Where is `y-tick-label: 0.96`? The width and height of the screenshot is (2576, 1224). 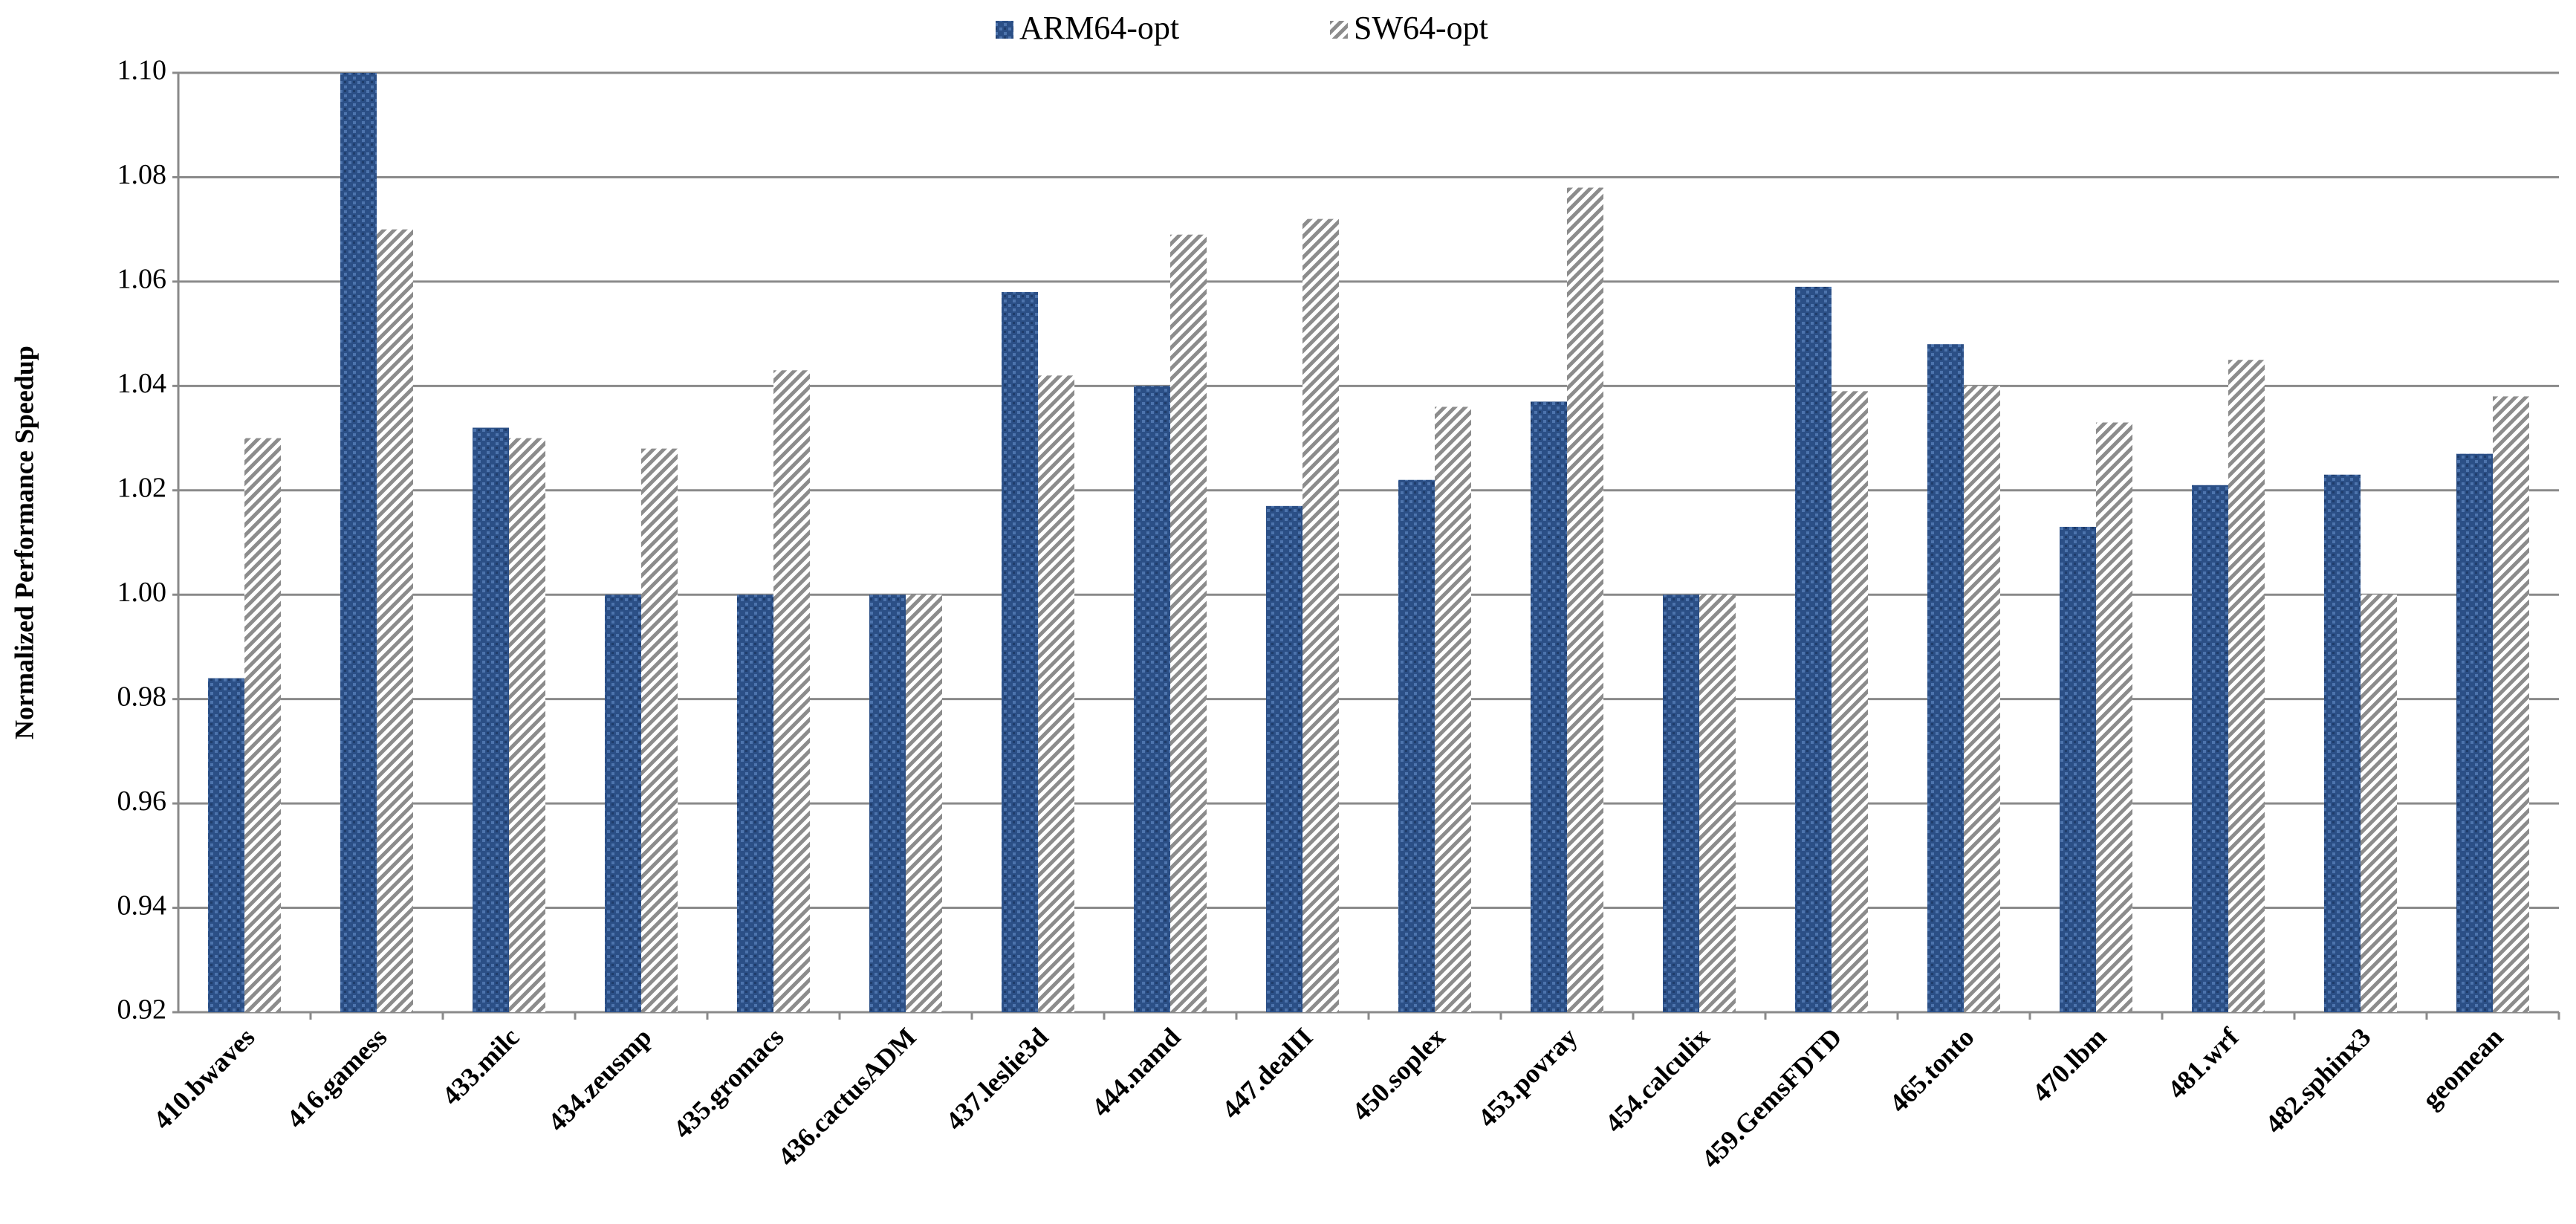 y-tick-label: 0.96 is located at coordinates (142, 802).